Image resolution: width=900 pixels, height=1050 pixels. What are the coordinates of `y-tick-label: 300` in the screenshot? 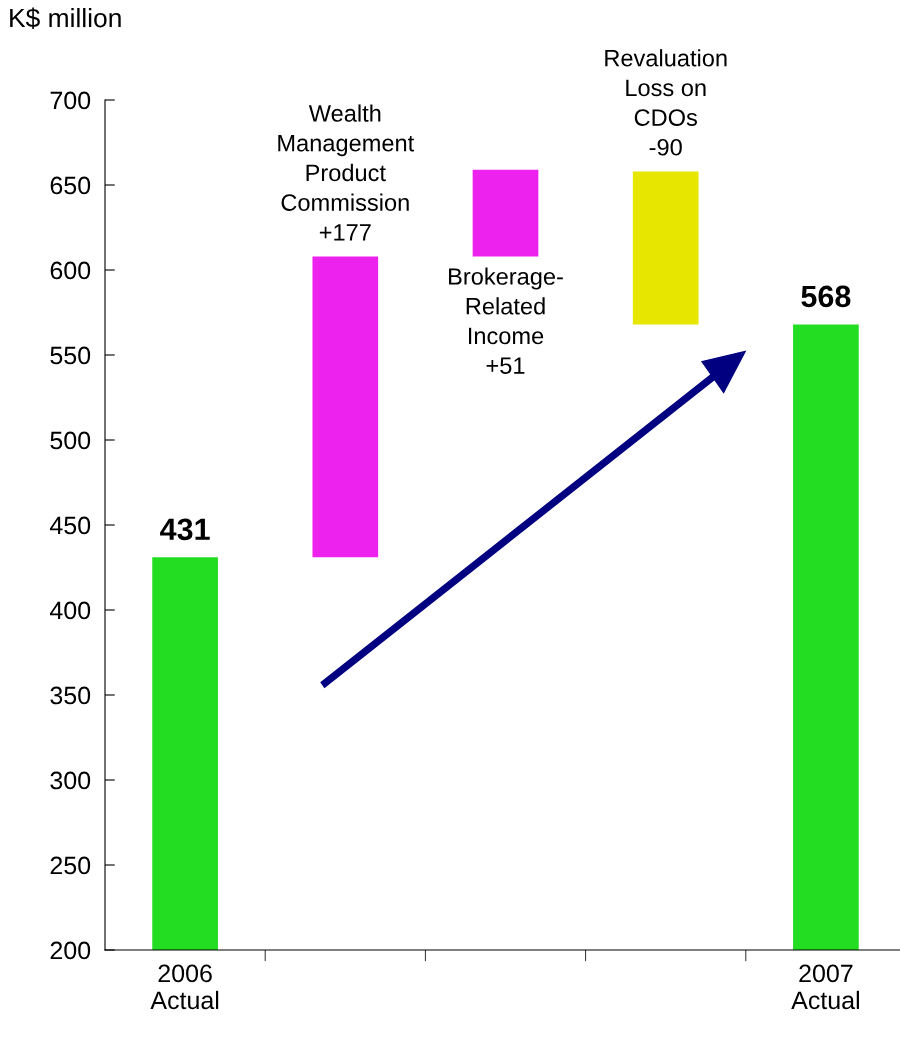 It's located at (70, 780).